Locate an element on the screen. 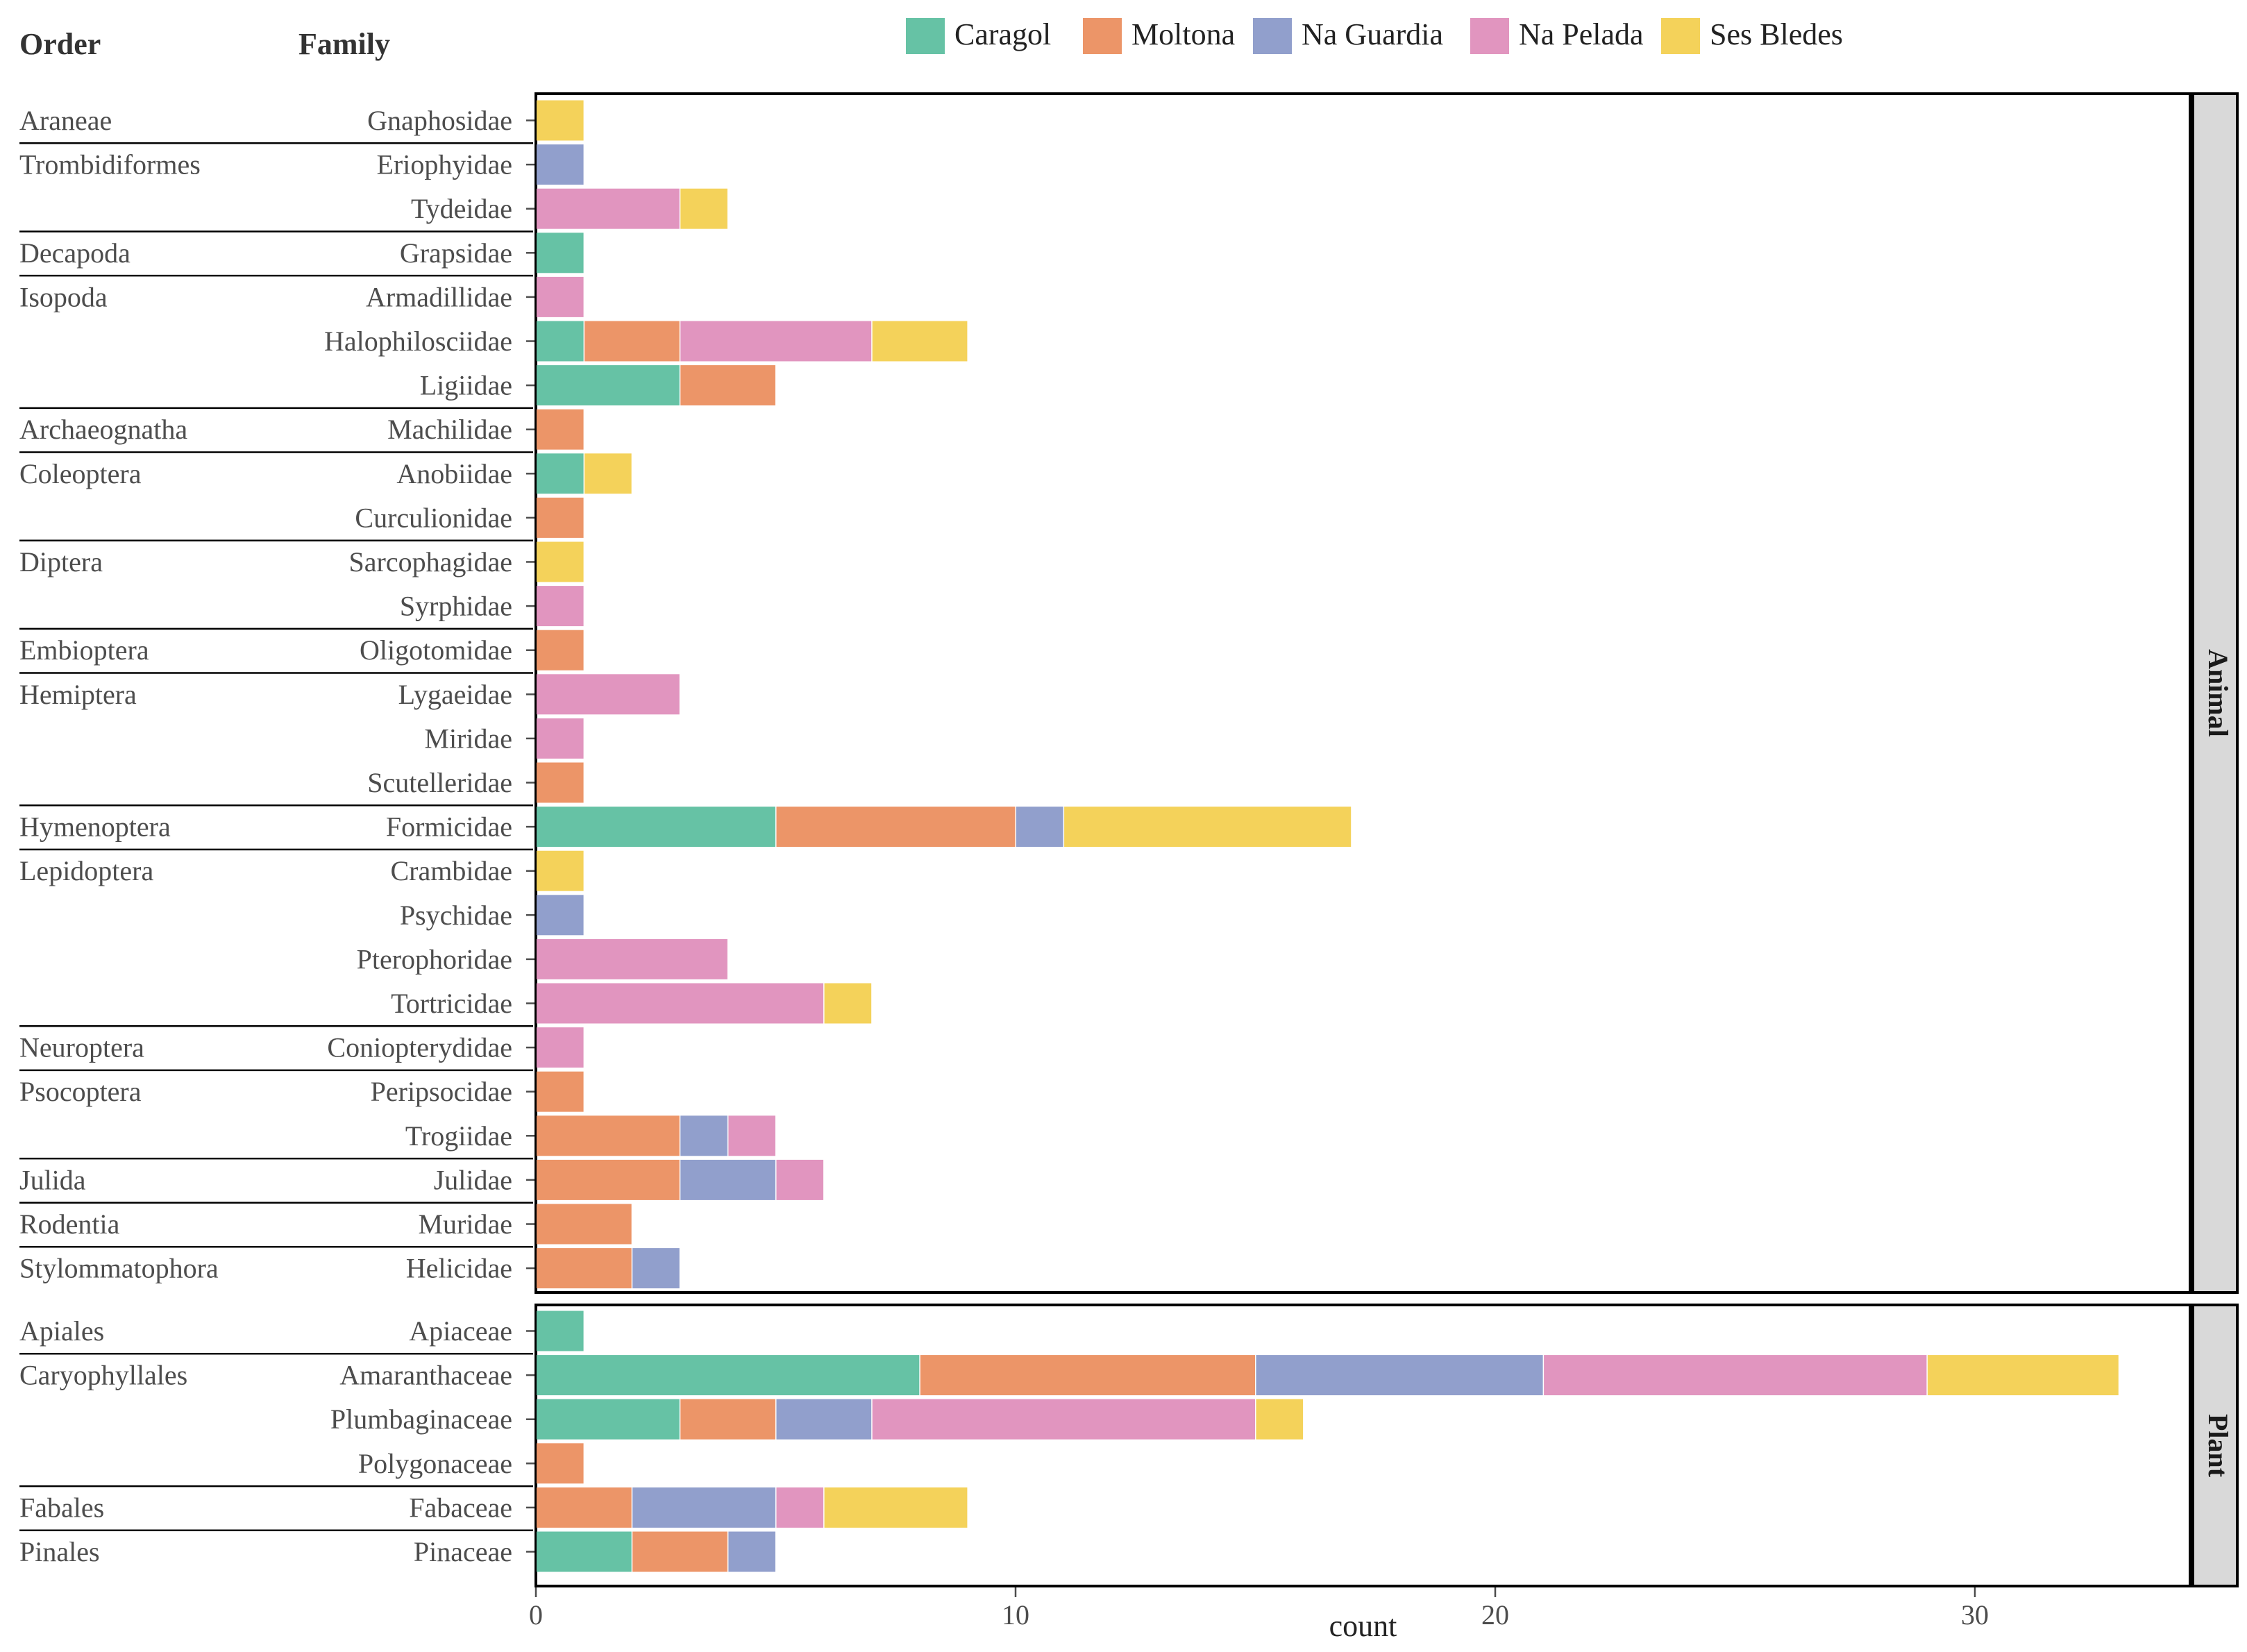 This screenshot has width=2247, height=1652. order-label: Caryophyllales is located at coordinates (103, 1375).